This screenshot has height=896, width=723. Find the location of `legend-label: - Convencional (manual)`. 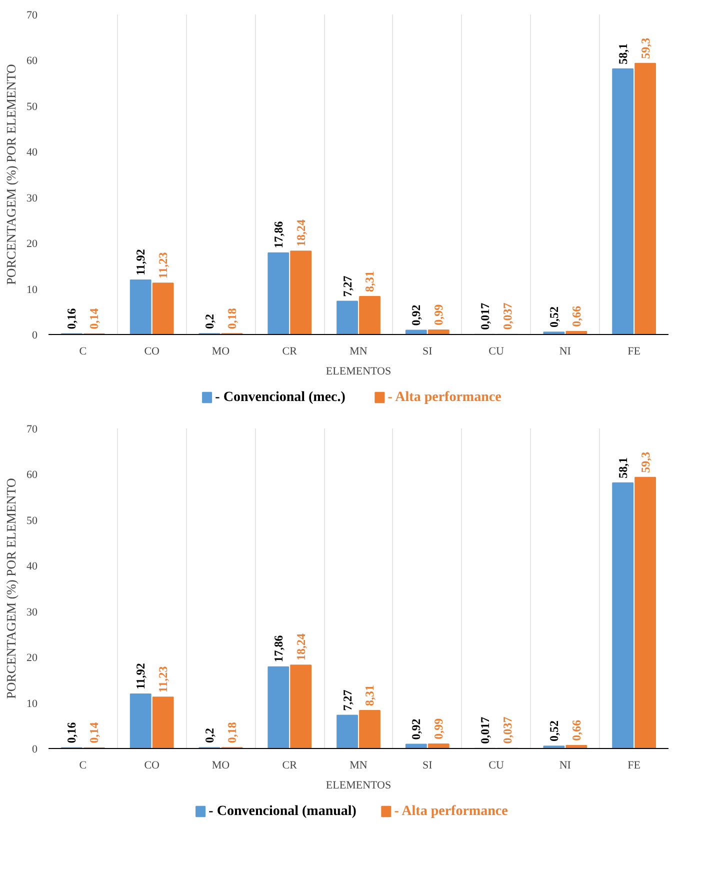

legend-label: - Convencional (manual) is located at coordinates (282, 811).